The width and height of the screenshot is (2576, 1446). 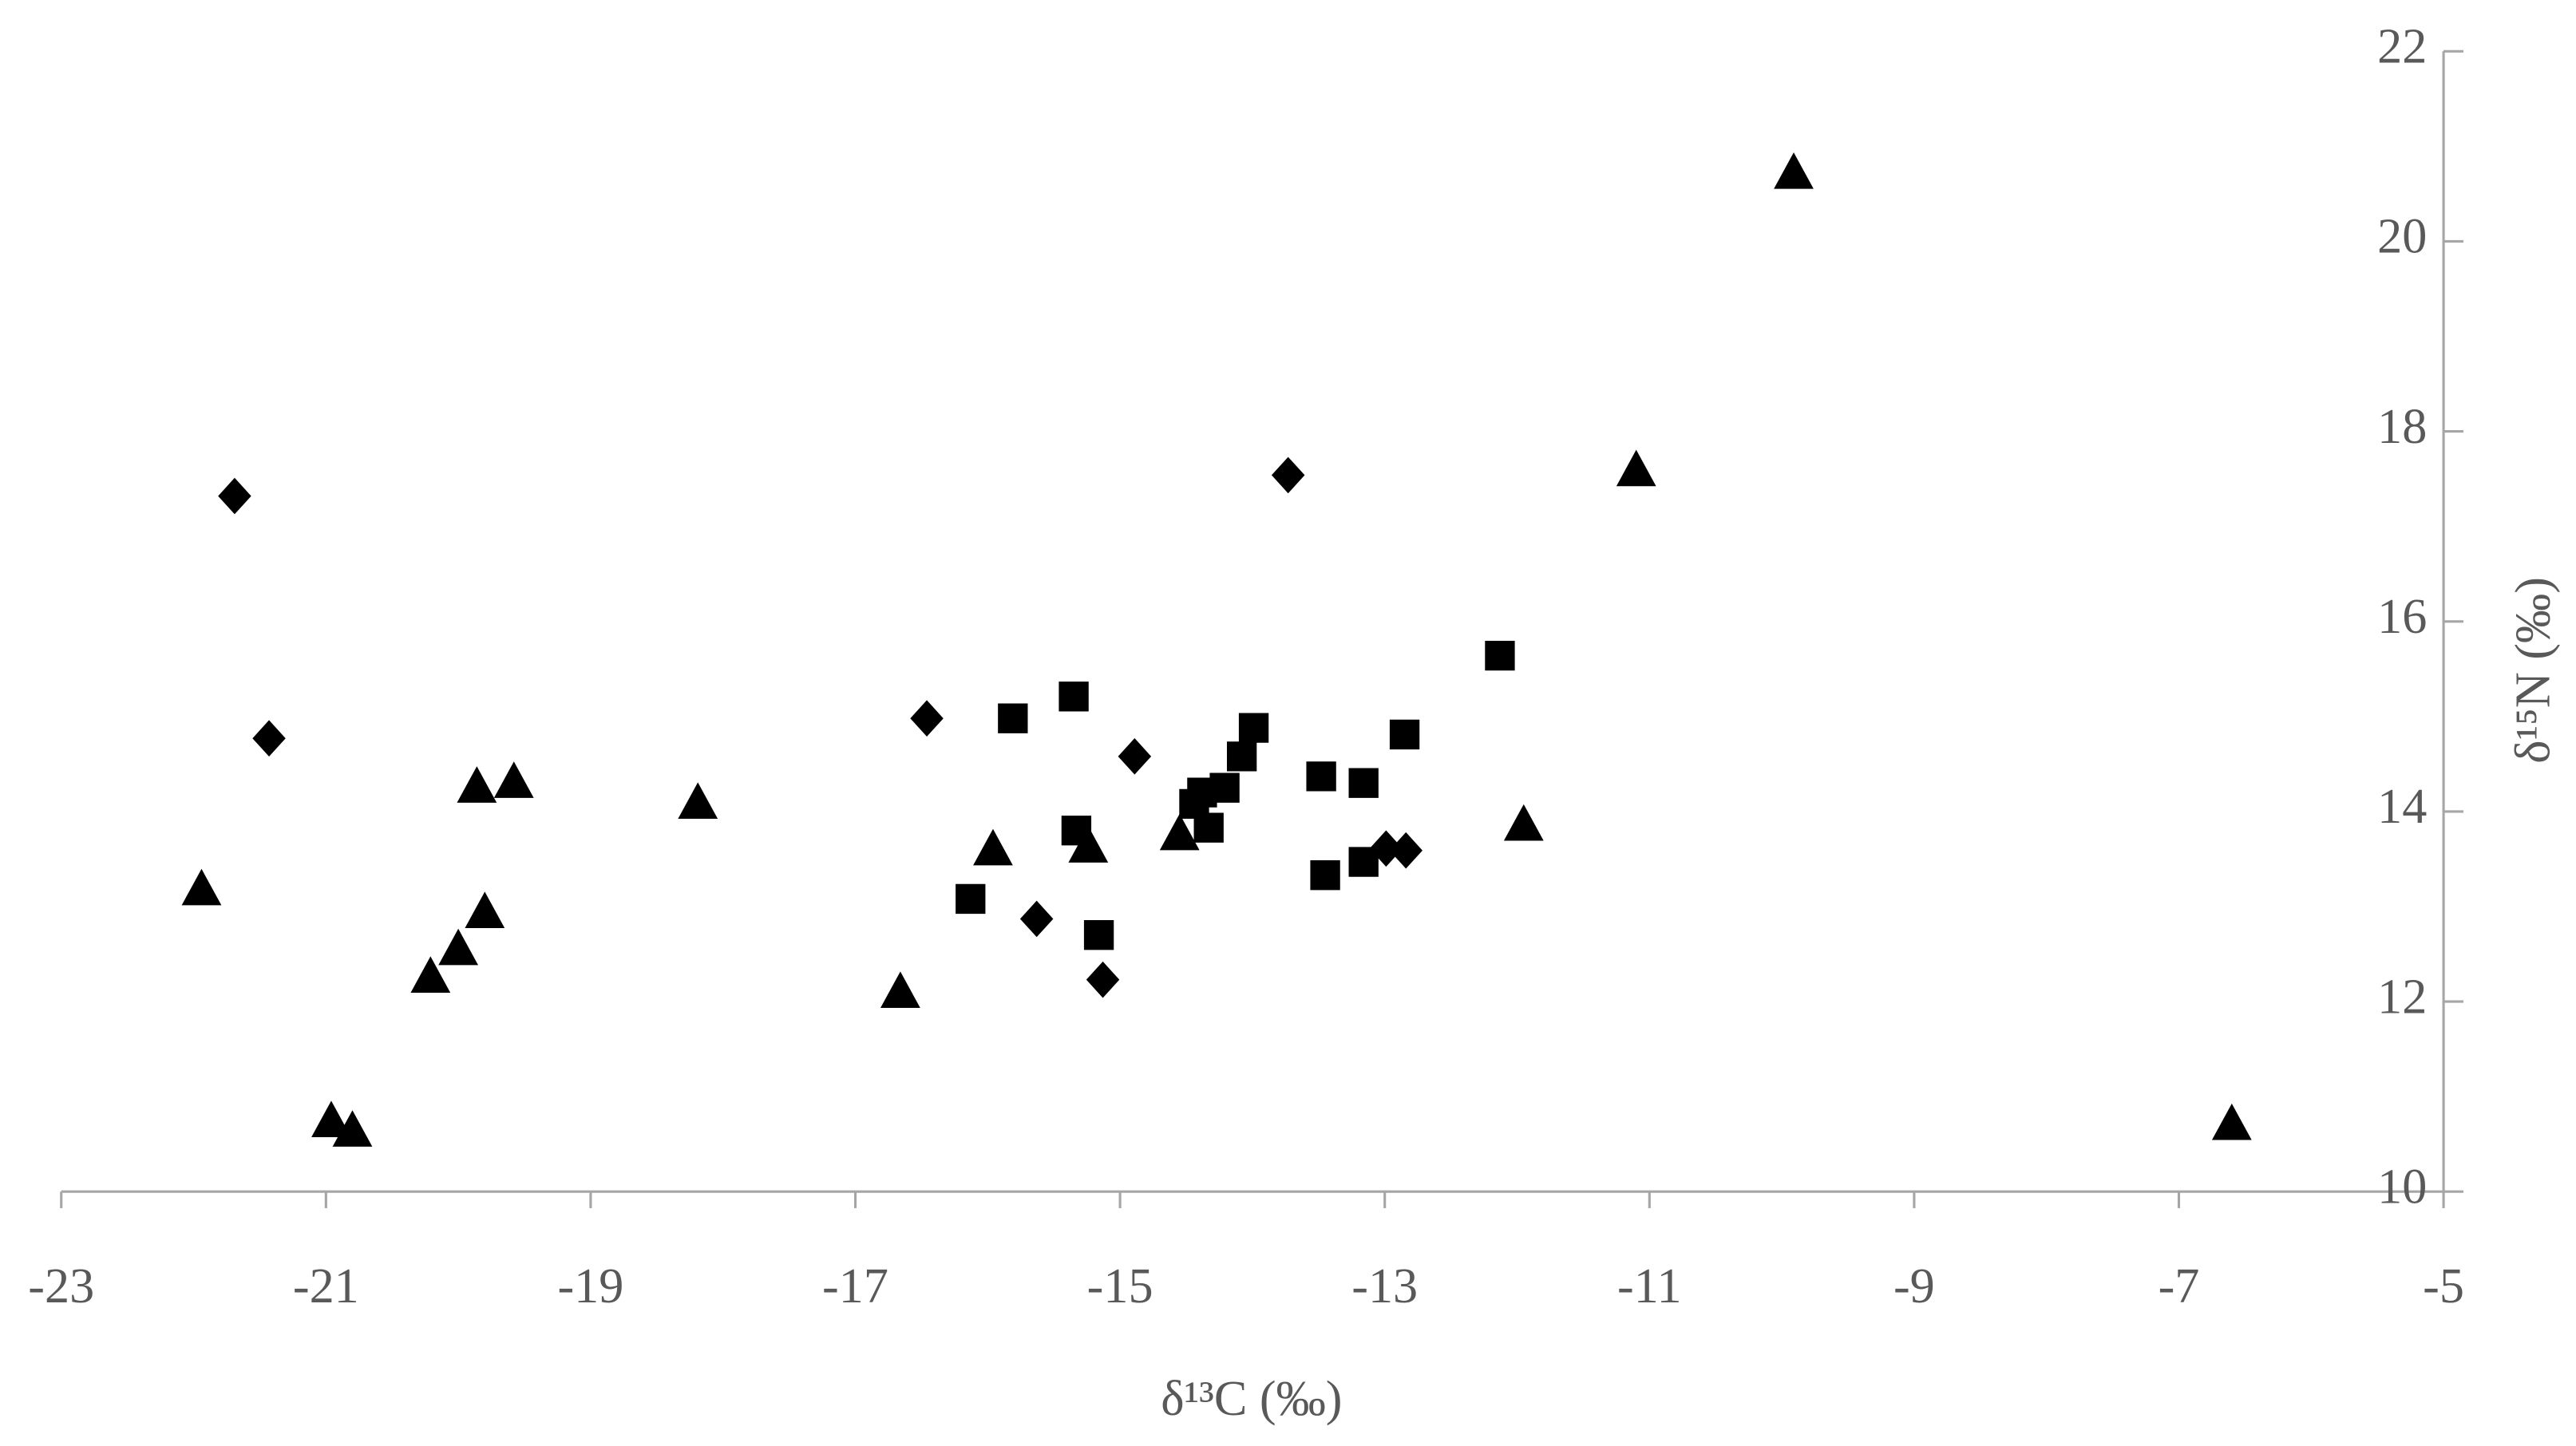 What do you see at coordinates (2402, 47) in the screenshot?
I see `y-tick-label: 22` at bounding box center [2402, 47].